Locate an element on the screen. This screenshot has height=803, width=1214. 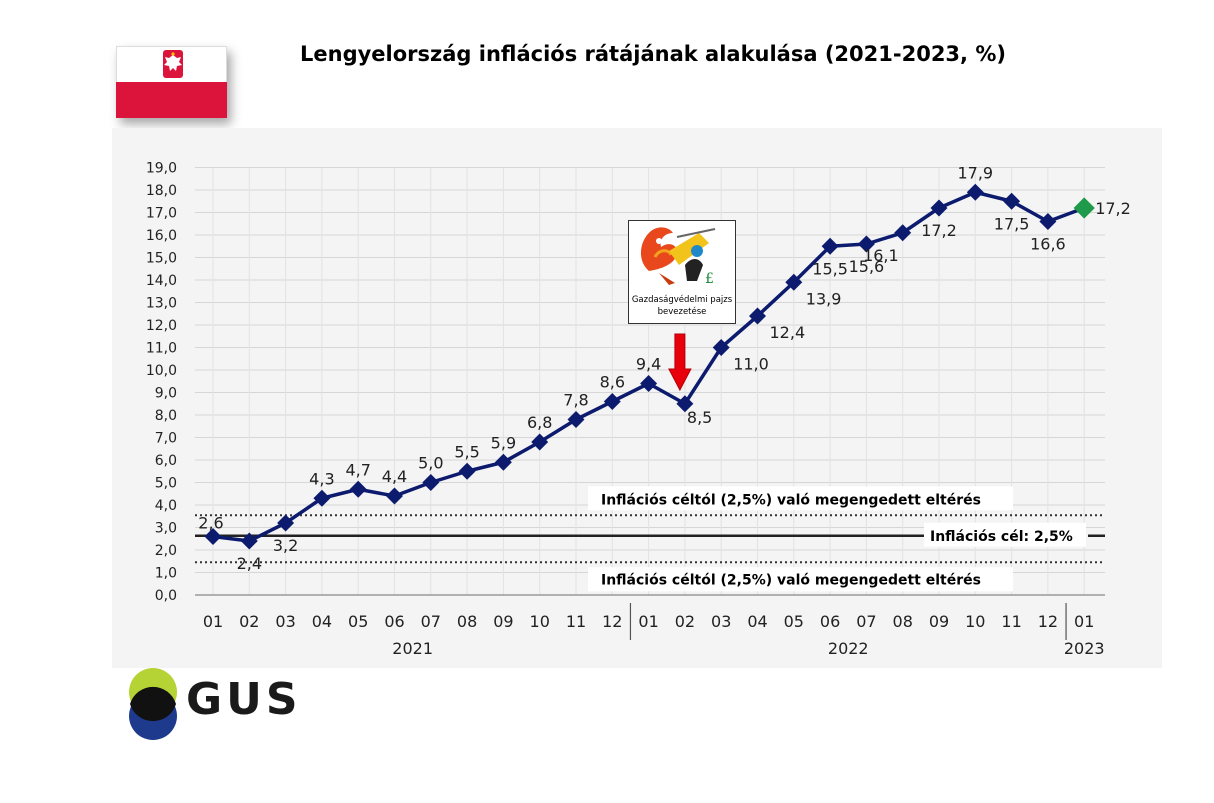
down-arrow-icon is located at coordinates (680, 362).